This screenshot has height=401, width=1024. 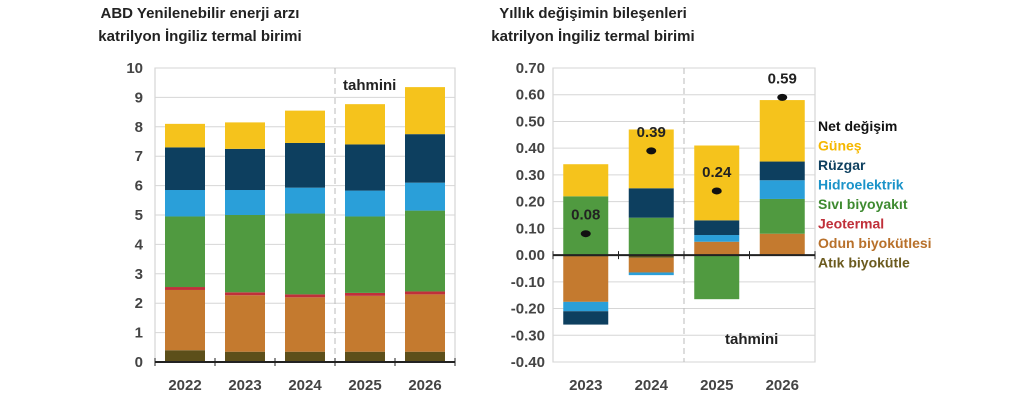 I want to click on y-tick-label: 3, so click(x=139, y=274).